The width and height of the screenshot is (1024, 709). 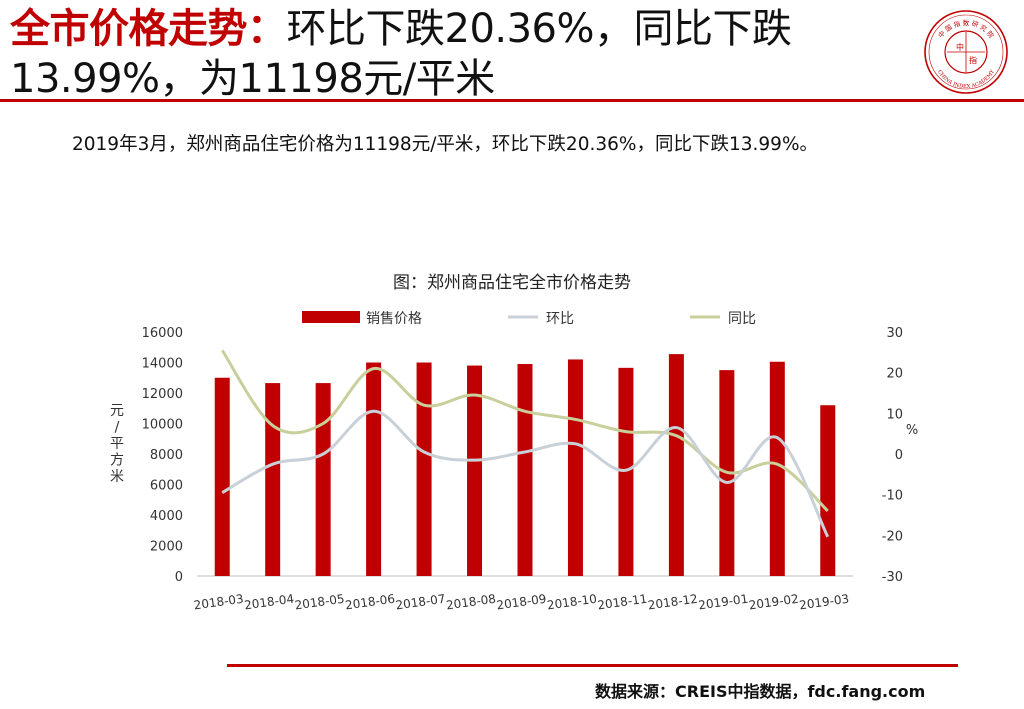 What do you see at coordinates (421, 602) in the screenshot?
I see `x-tick-label: 2018-07` at bounding box center [421, 602].